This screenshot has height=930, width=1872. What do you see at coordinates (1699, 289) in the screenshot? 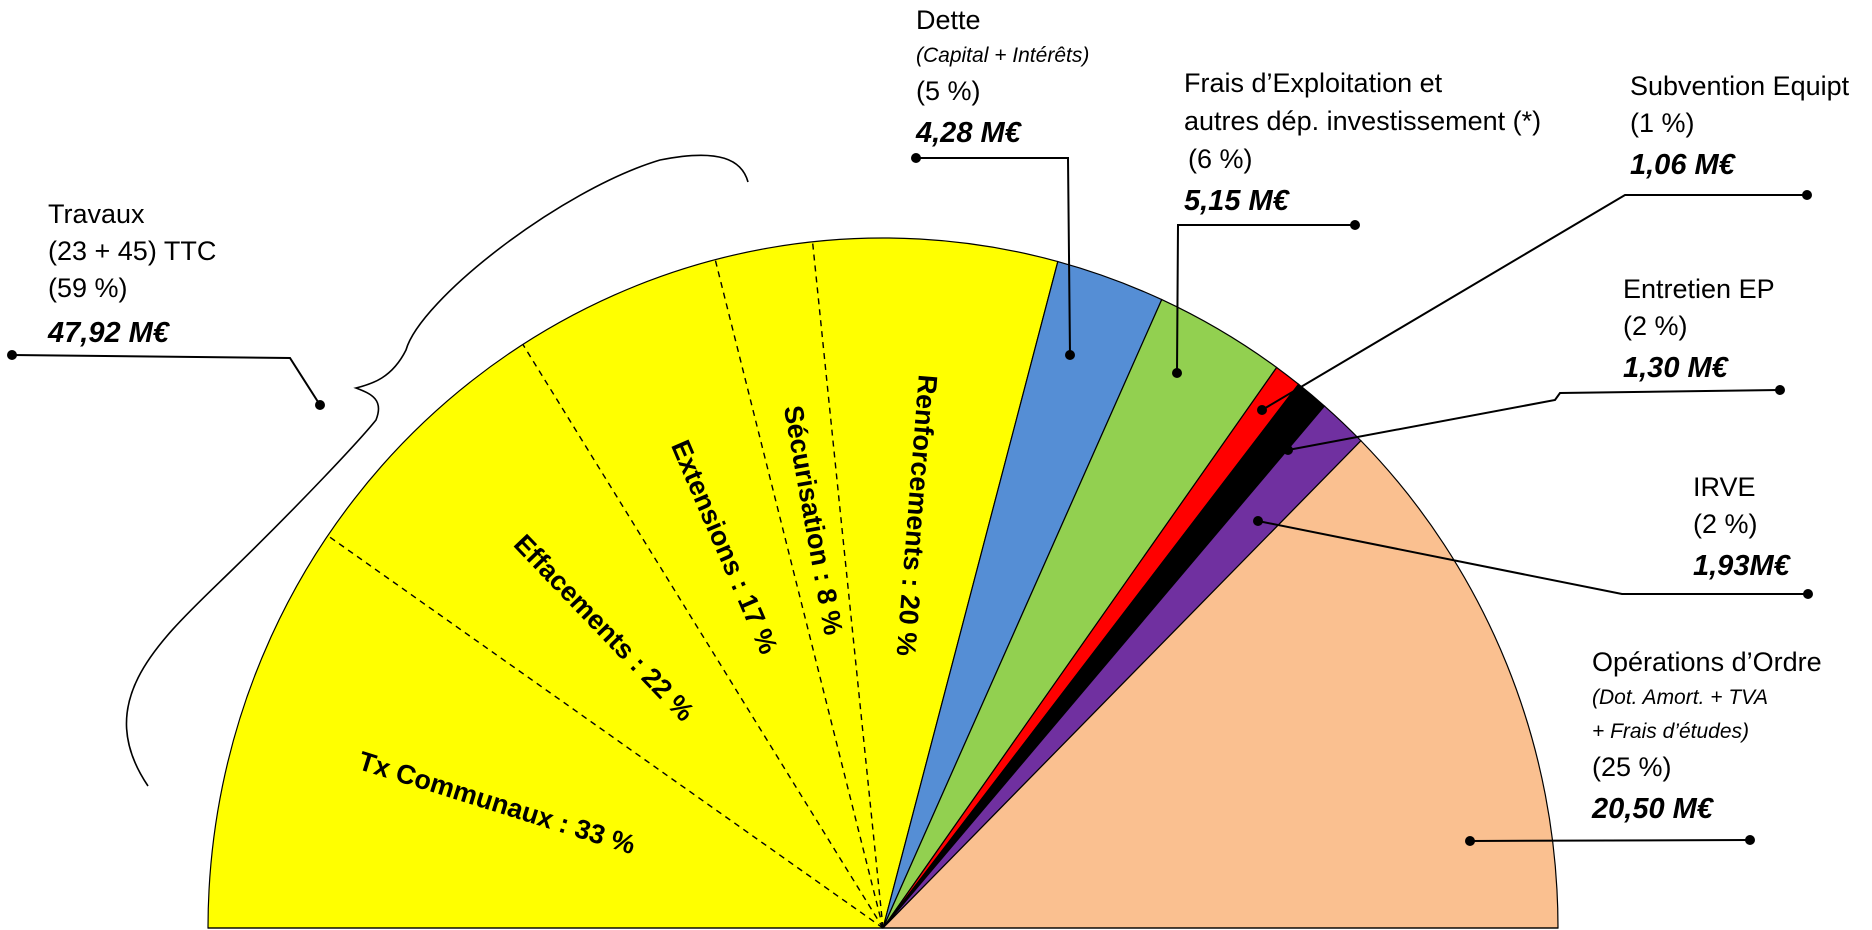
I see `entretien-line-1: Entretien EP` at bounding box center [1699, 289].